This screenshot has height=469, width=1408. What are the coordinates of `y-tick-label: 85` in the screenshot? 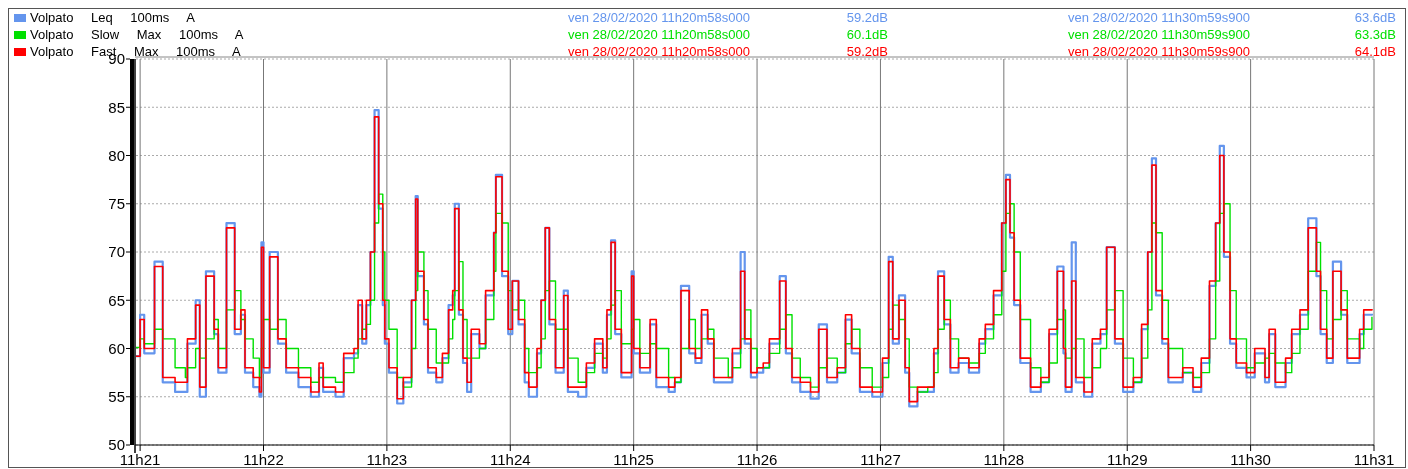 It's located at (116, 107).